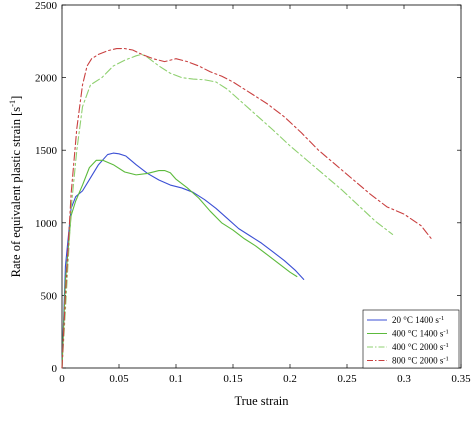  I want to click on y-tick-label: 2000, so click(46, 79).